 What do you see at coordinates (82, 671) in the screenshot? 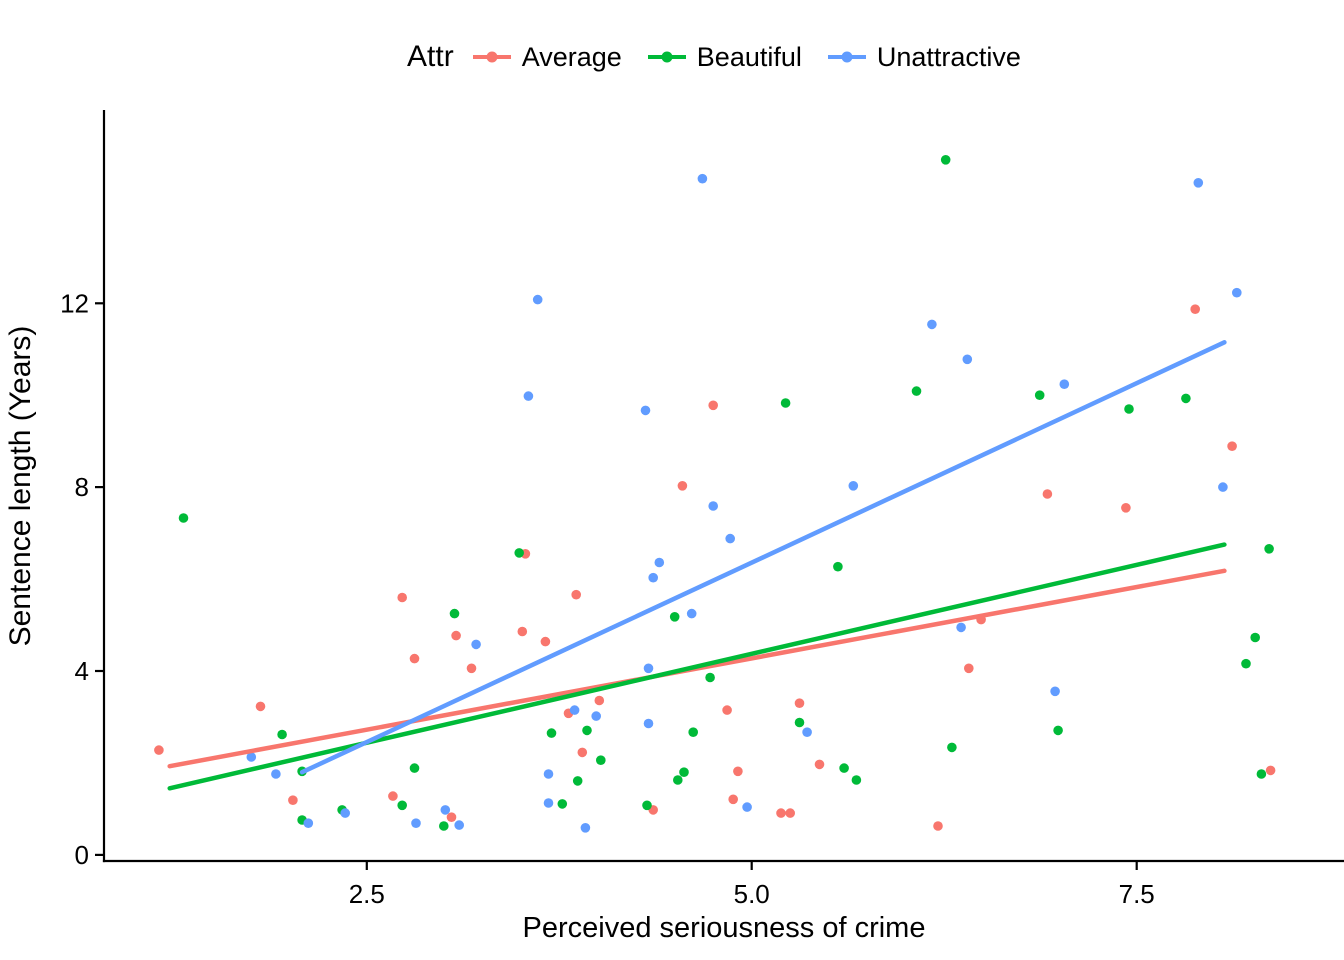
I see `y-tick-label: 4` at bounding box center [82, 671].